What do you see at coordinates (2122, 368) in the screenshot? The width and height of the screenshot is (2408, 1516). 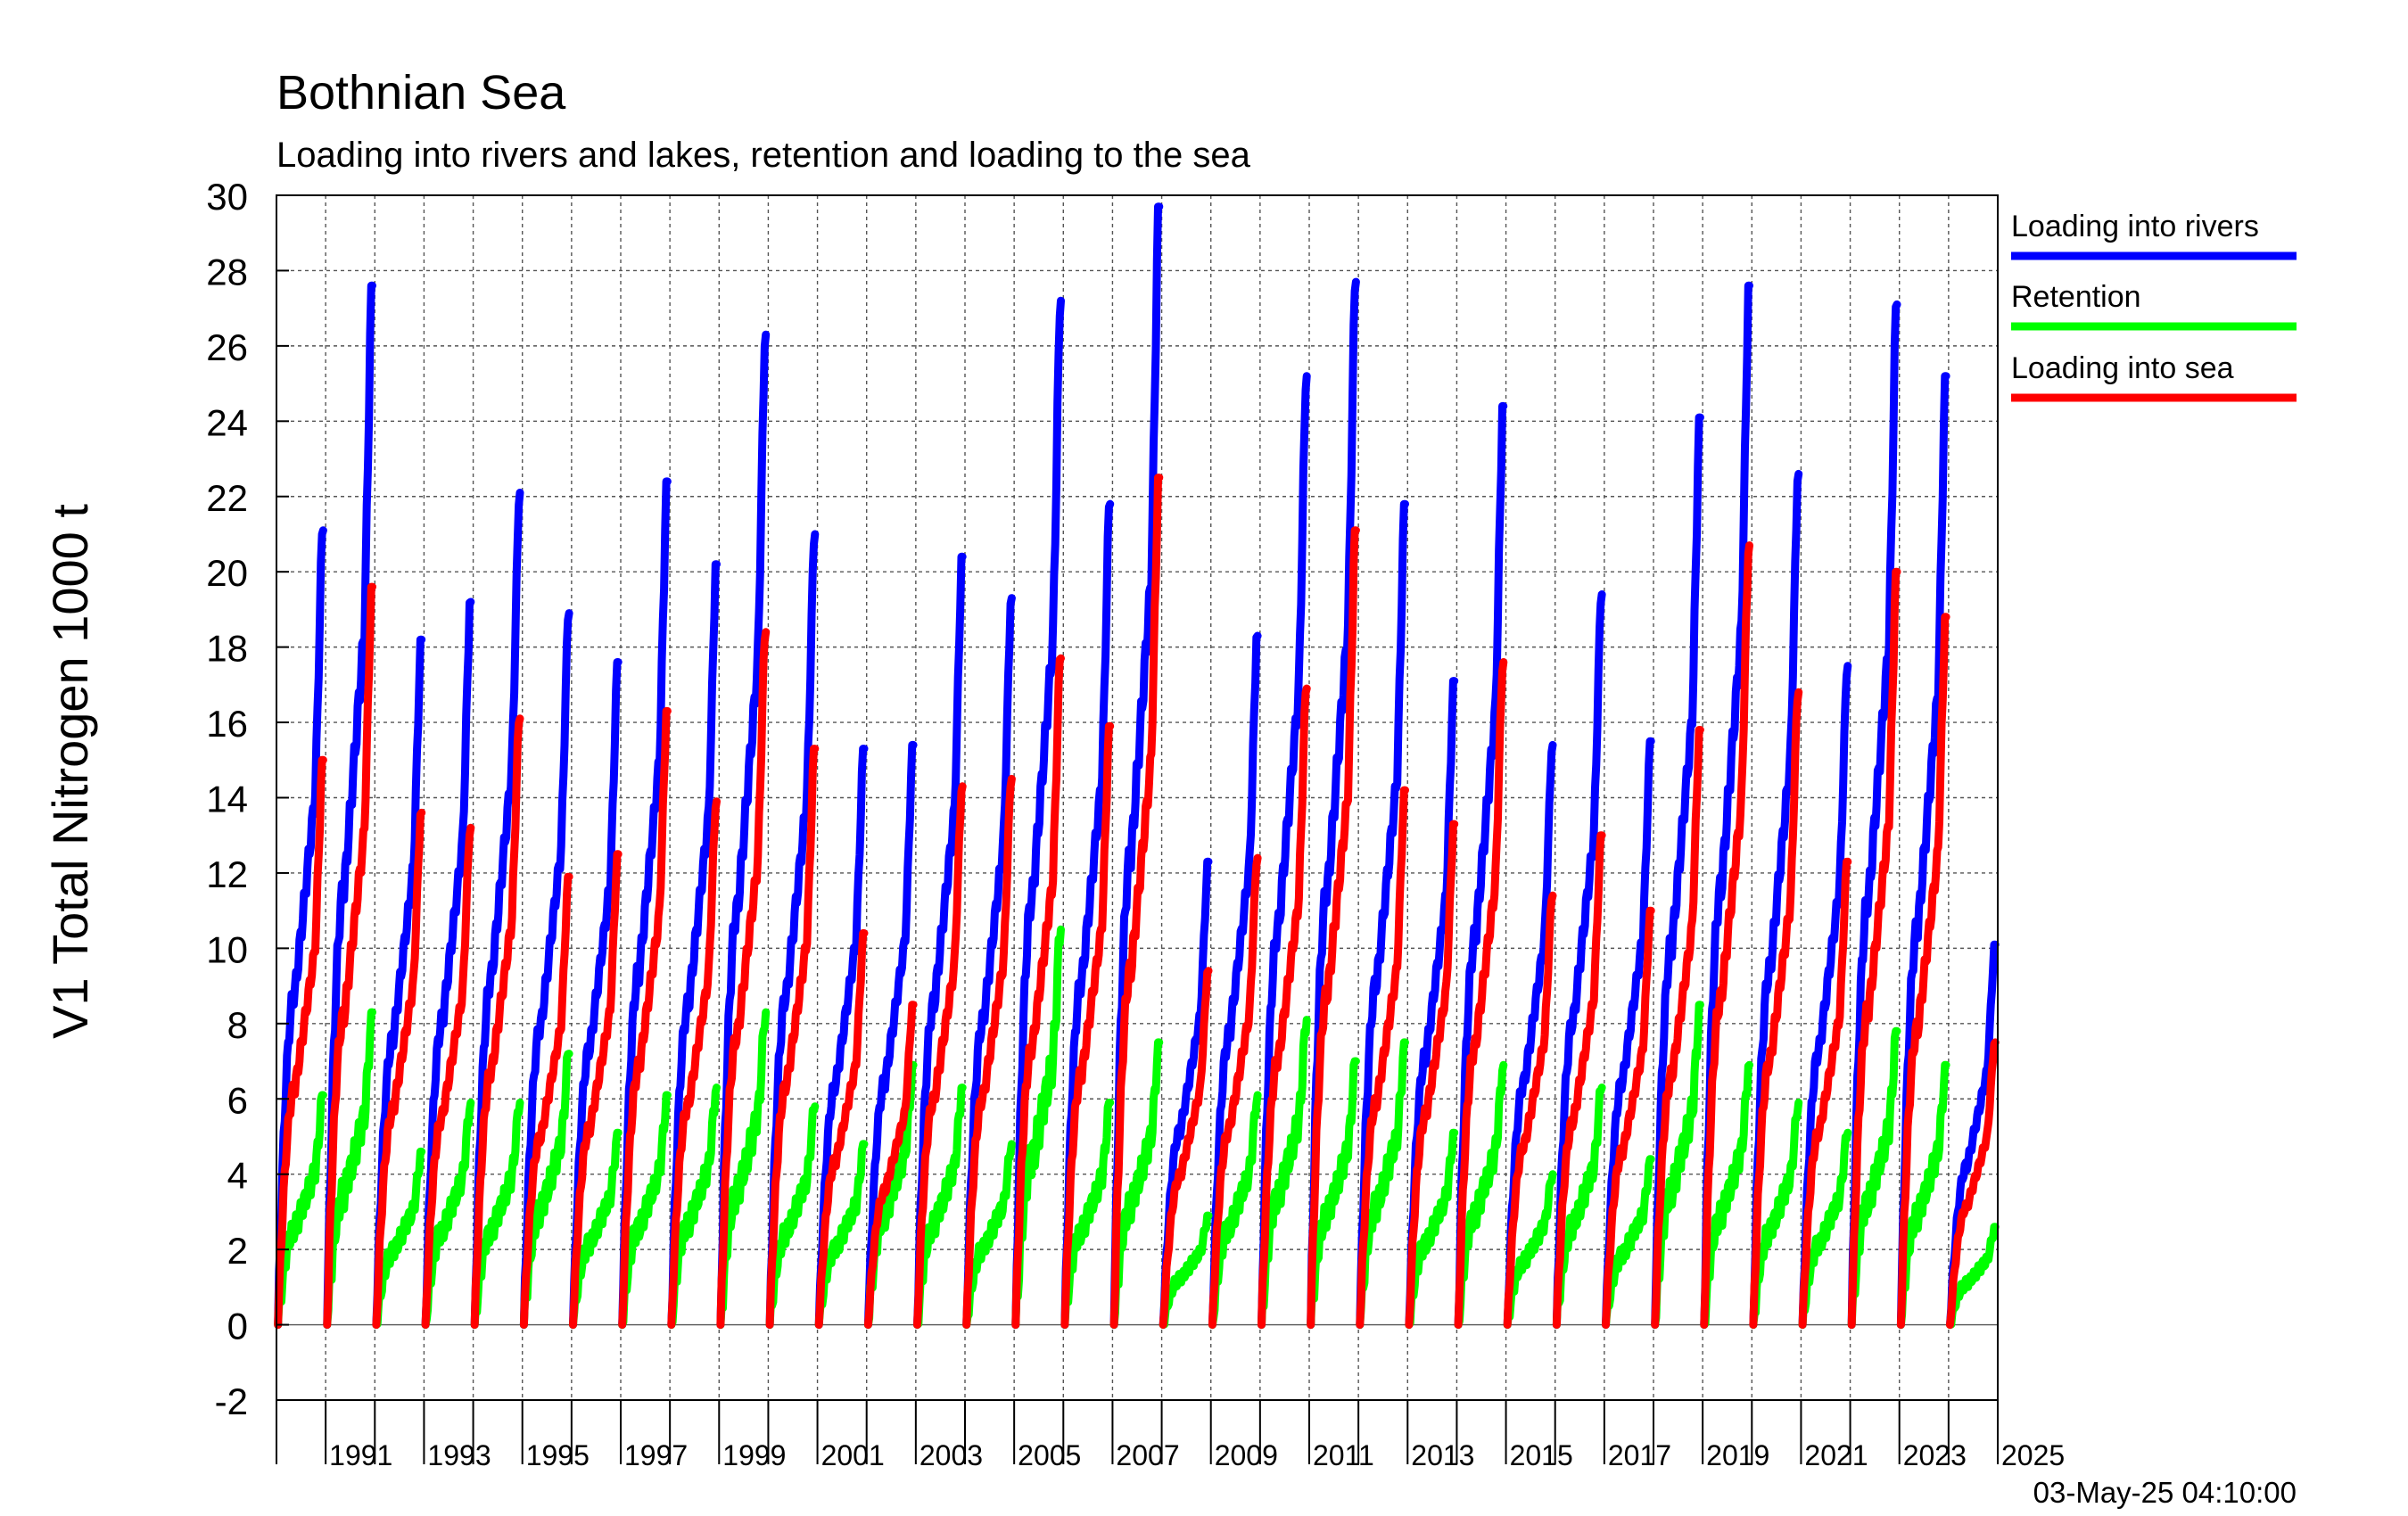 I see `legend-label-sea: Loading into sea` at bounding box center [2122, 368].